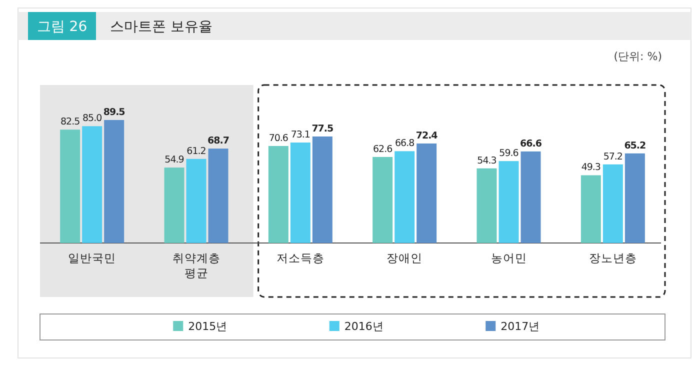  I want to click on data-label: 65.2, so click(635, 146).